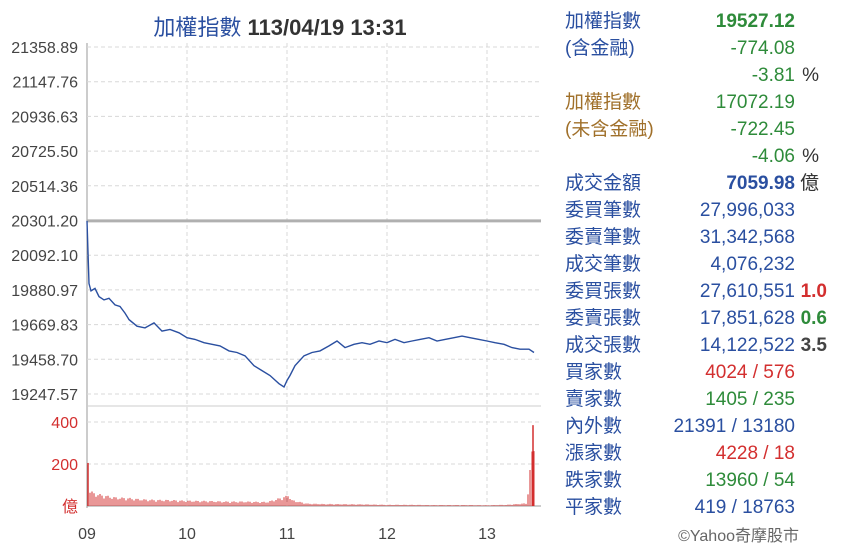  Describe the element at coordinates (487, 534) in the screenshot. I see `x-tick-label: 13` at that location.